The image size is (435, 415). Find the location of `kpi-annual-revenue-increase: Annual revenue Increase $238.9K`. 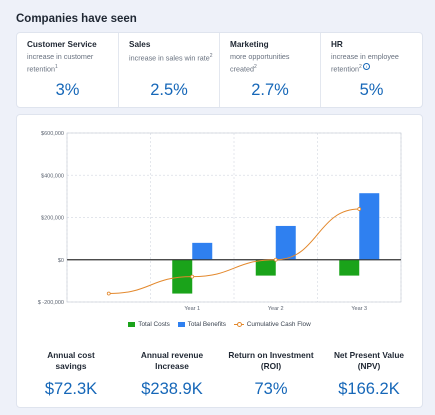

kpi-annual-revenue-increase: Annual revenue Increase $238.9K is located at coordinates (172, 374).